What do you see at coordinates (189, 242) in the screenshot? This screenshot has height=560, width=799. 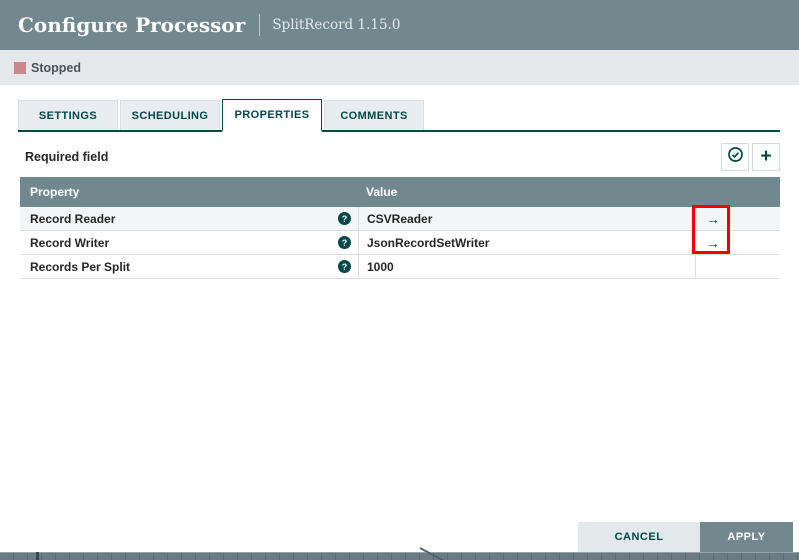 I see `property-name-cell: Record Writer ?` at bounding box center [189, 242].